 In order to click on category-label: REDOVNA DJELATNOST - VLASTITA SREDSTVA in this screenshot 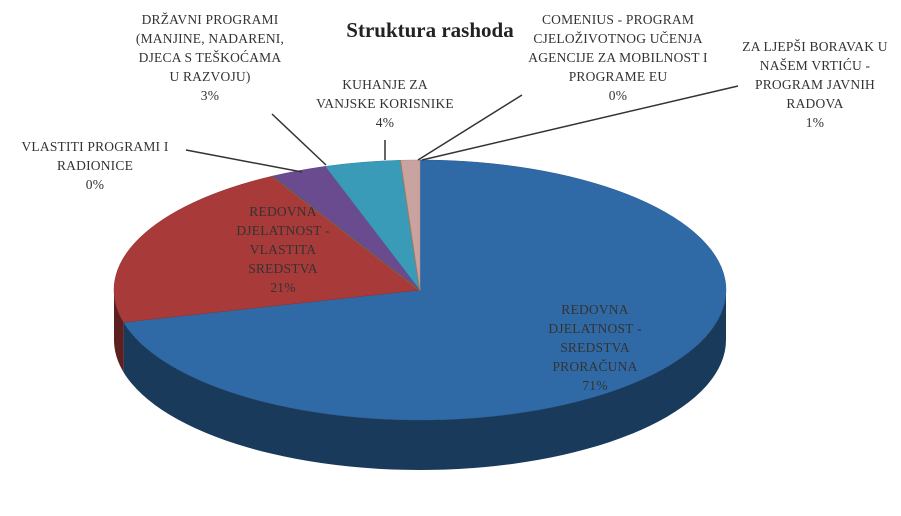, I will do `click(283, 240)`.